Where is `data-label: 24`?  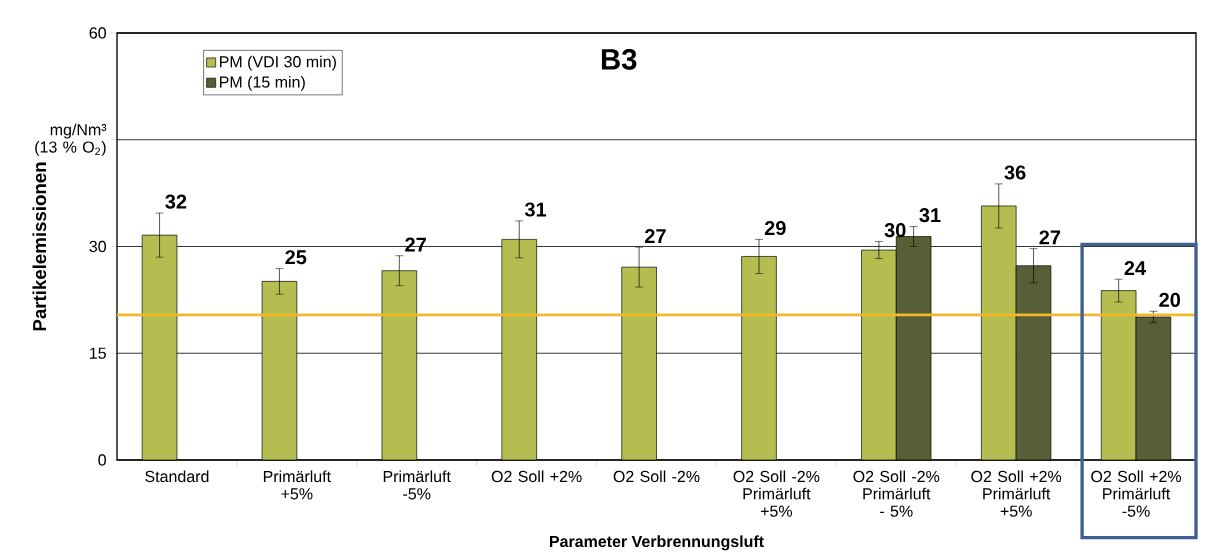
data-label: 24 is located at coordinates (1135, 268).